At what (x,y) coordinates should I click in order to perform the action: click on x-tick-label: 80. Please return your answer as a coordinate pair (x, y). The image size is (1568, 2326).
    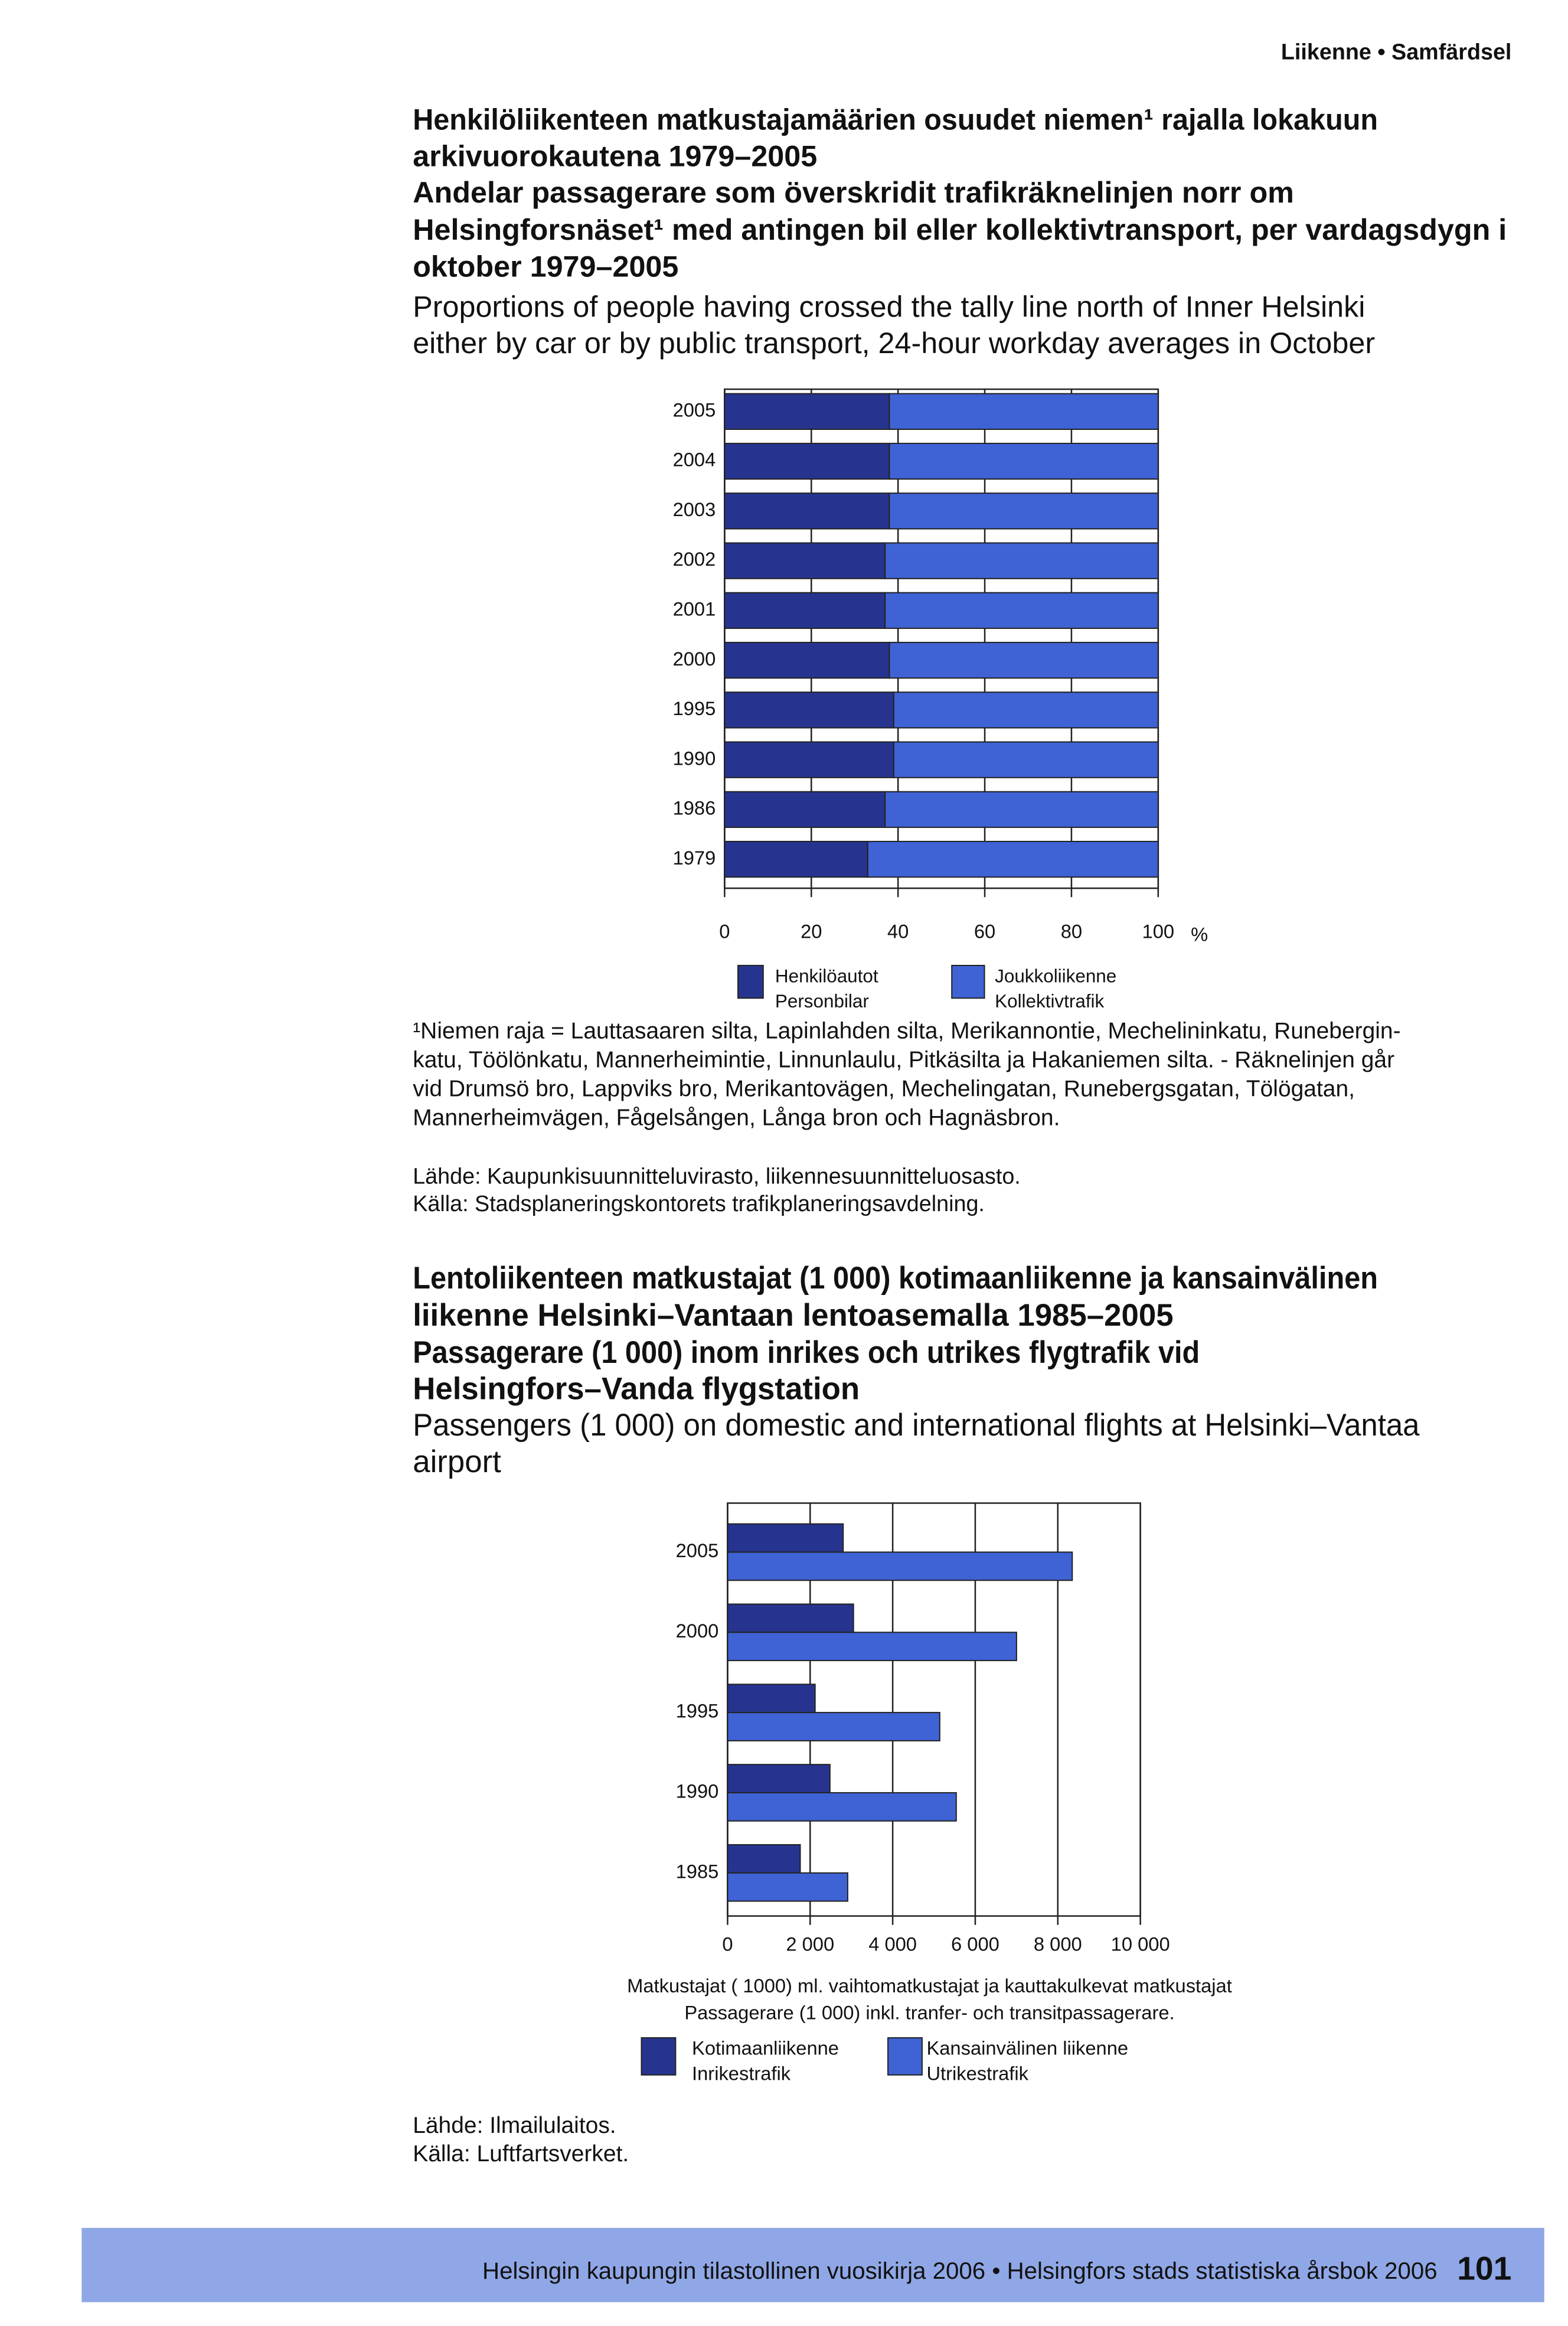
    Looking at the image, I should click on (1071, 931).